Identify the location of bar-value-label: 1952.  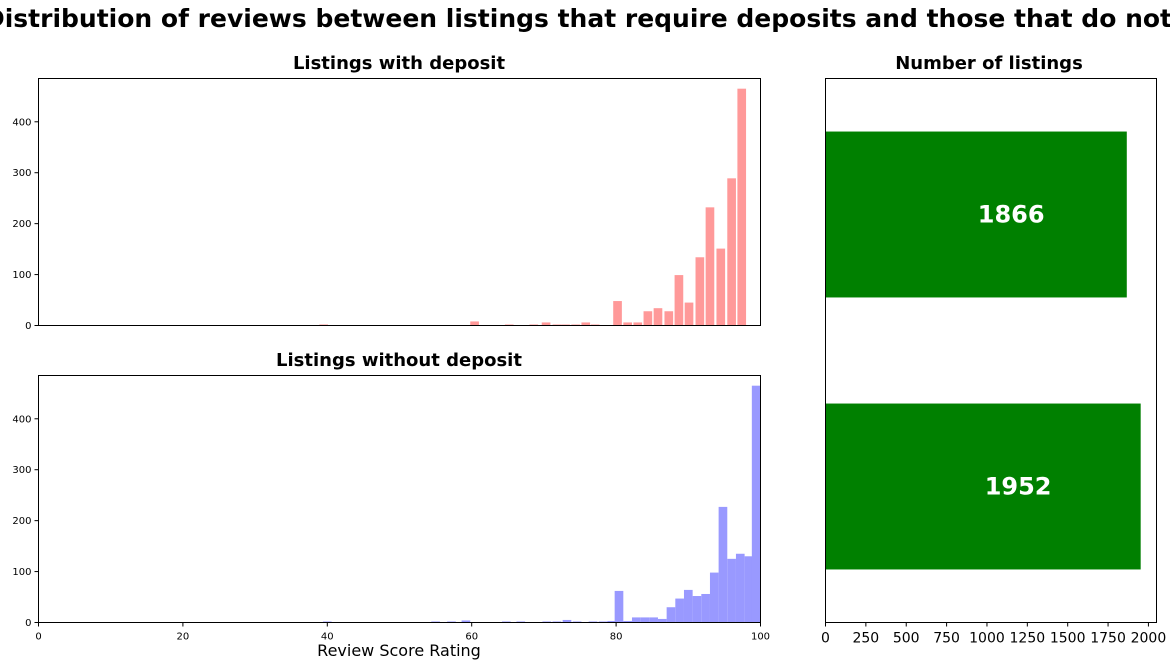
(1018, 487).